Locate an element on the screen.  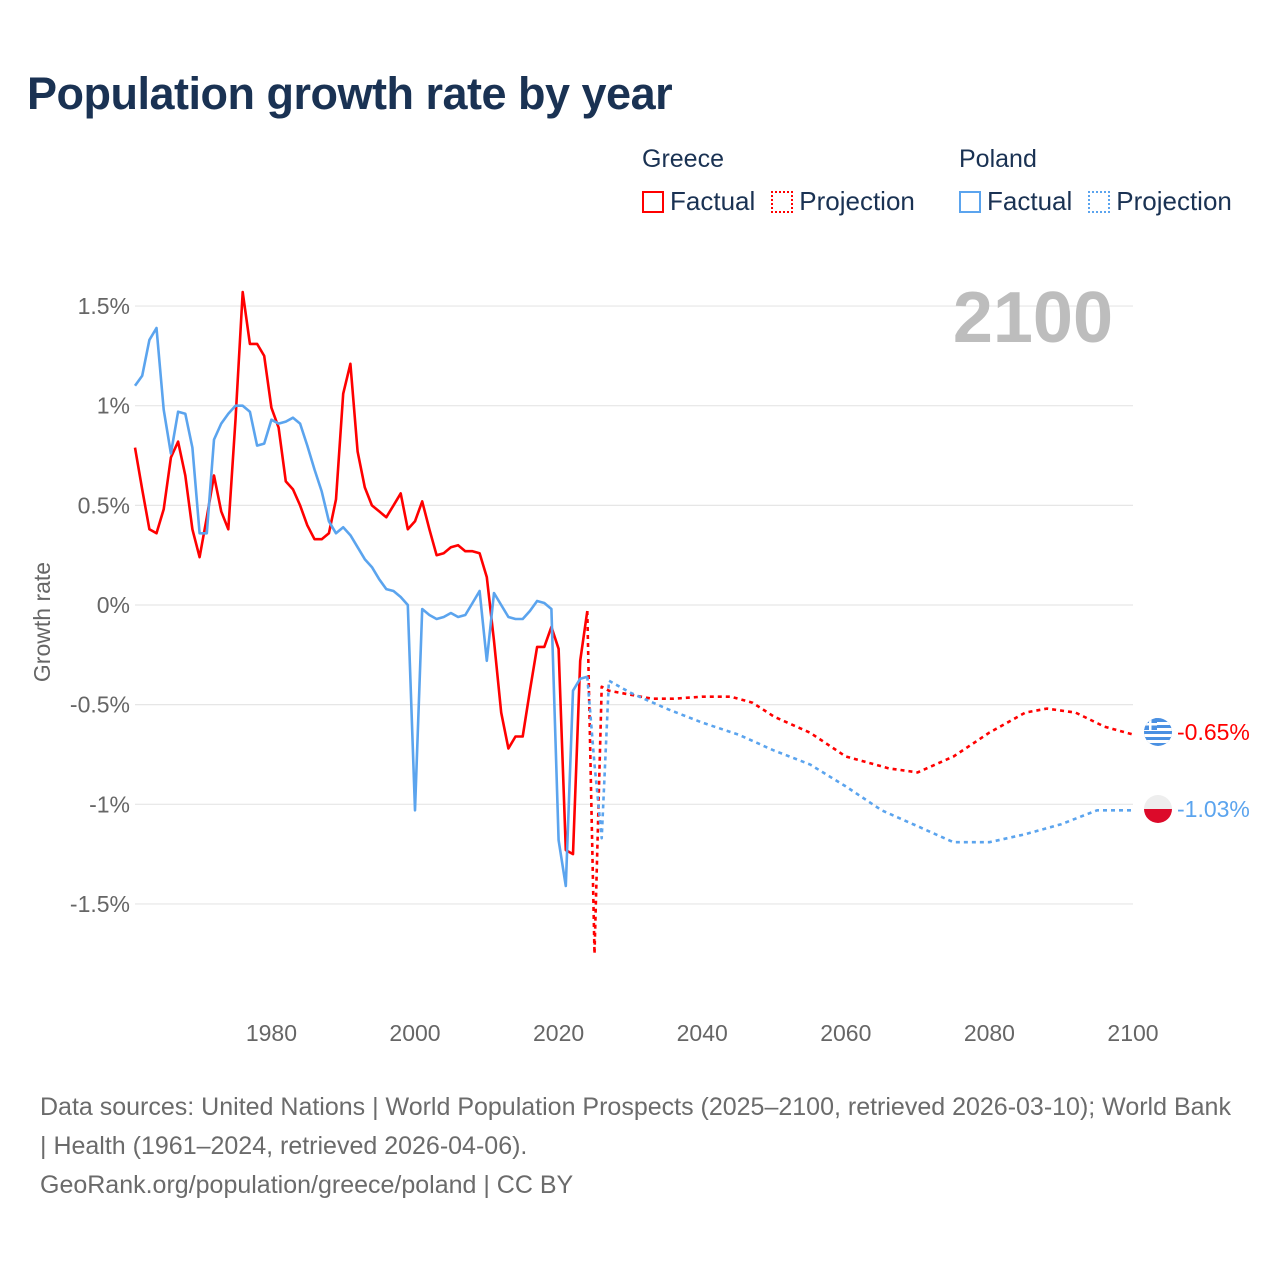
legend-poland-items: Factual Projection is located at coordinates (1095, 201).